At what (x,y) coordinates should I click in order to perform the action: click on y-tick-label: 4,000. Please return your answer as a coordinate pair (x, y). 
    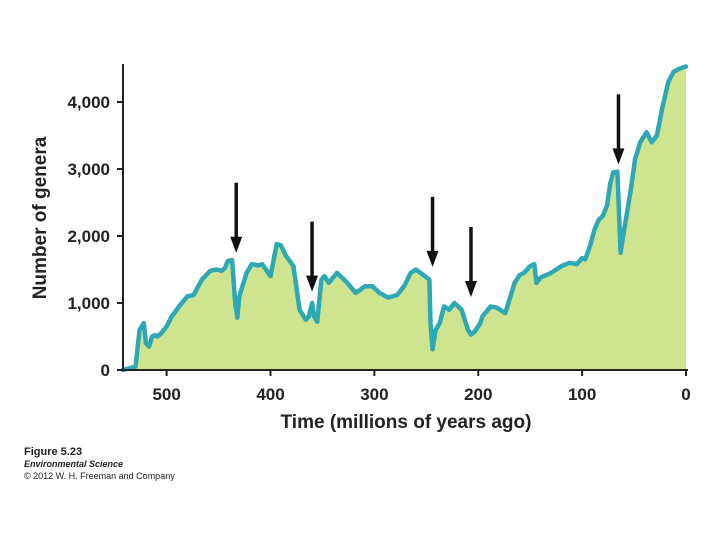
    Looking at the image, I should click on (88, 102).